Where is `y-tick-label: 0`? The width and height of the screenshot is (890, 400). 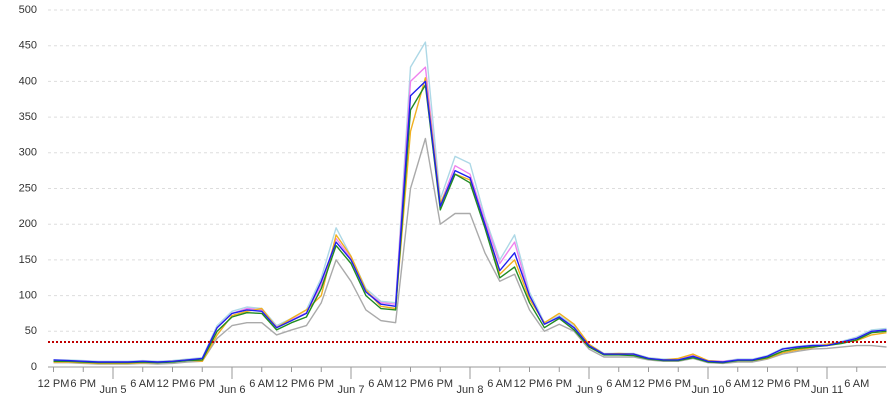 y-tick-label: 0 is located at coordinates (34, 367).